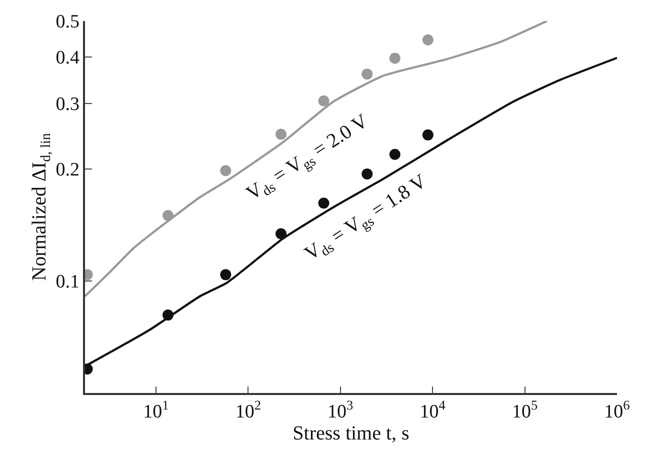  Describe the element at coordinates (68, 105) in the screenshot. I see `y-tick-label: 0.3` at that location.